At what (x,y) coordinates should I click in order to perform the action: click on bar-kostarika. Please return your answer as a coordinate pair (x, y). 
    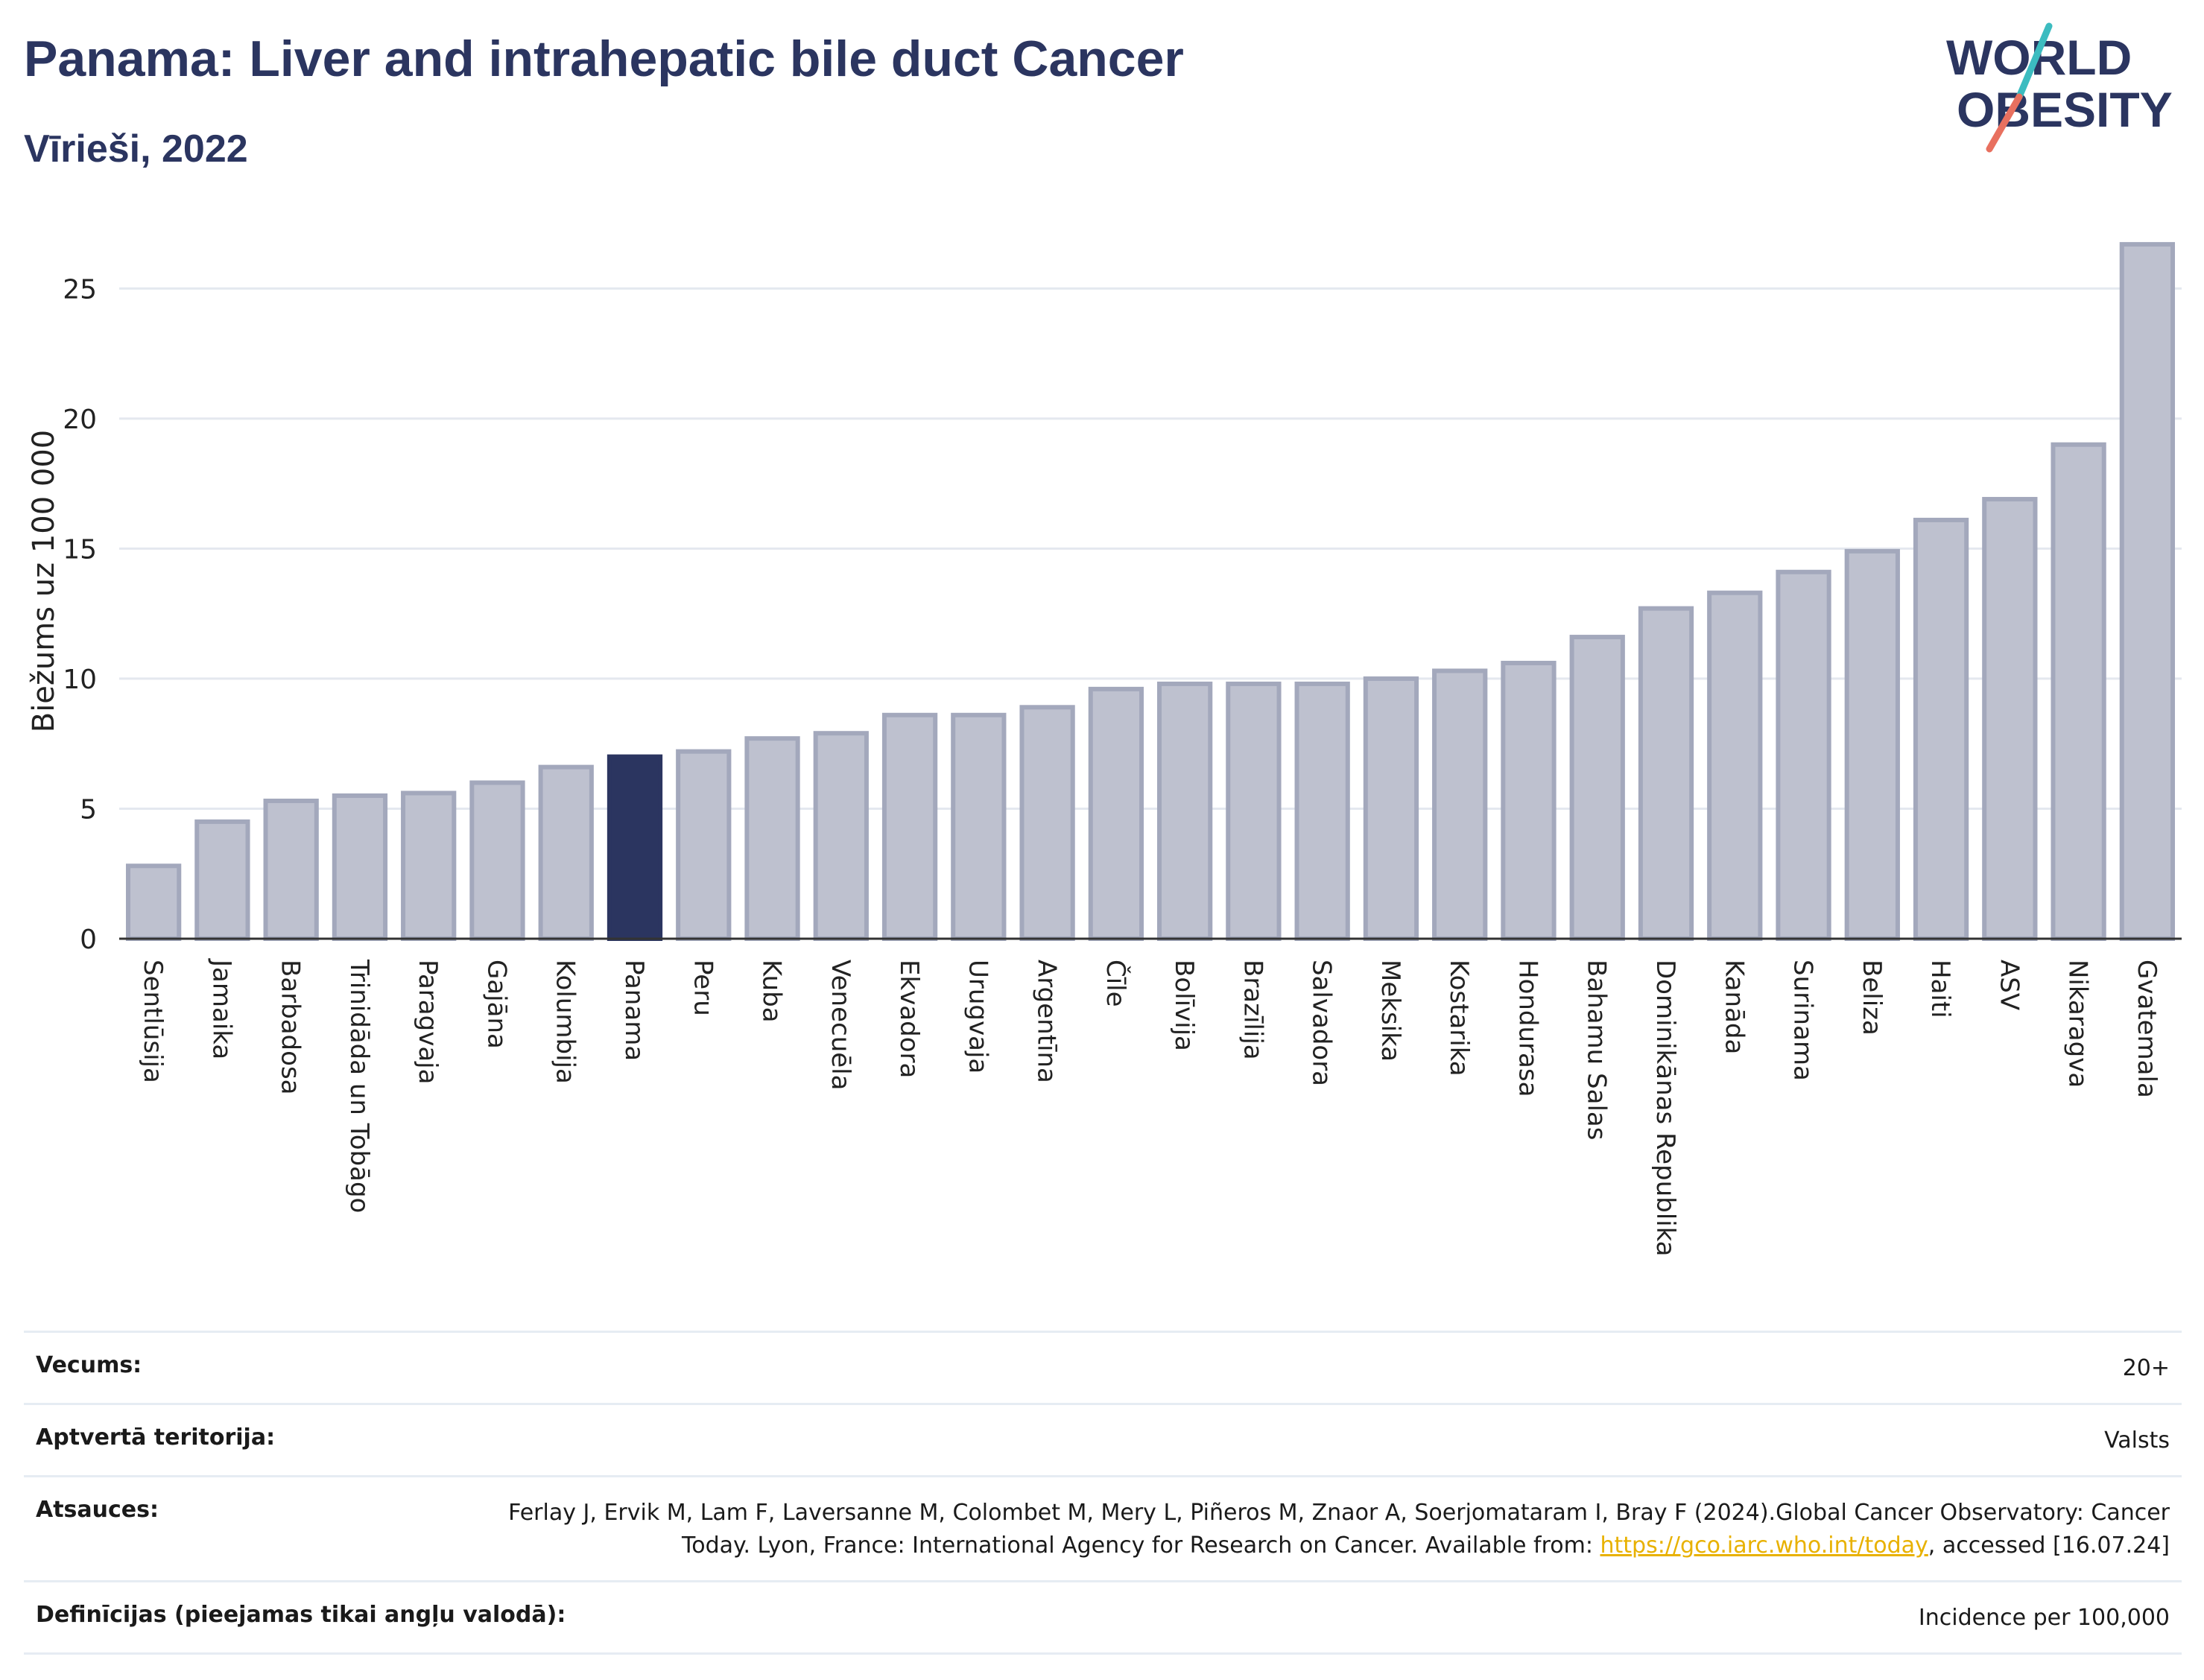
    Looking at the image, I should click on (1460, 804).